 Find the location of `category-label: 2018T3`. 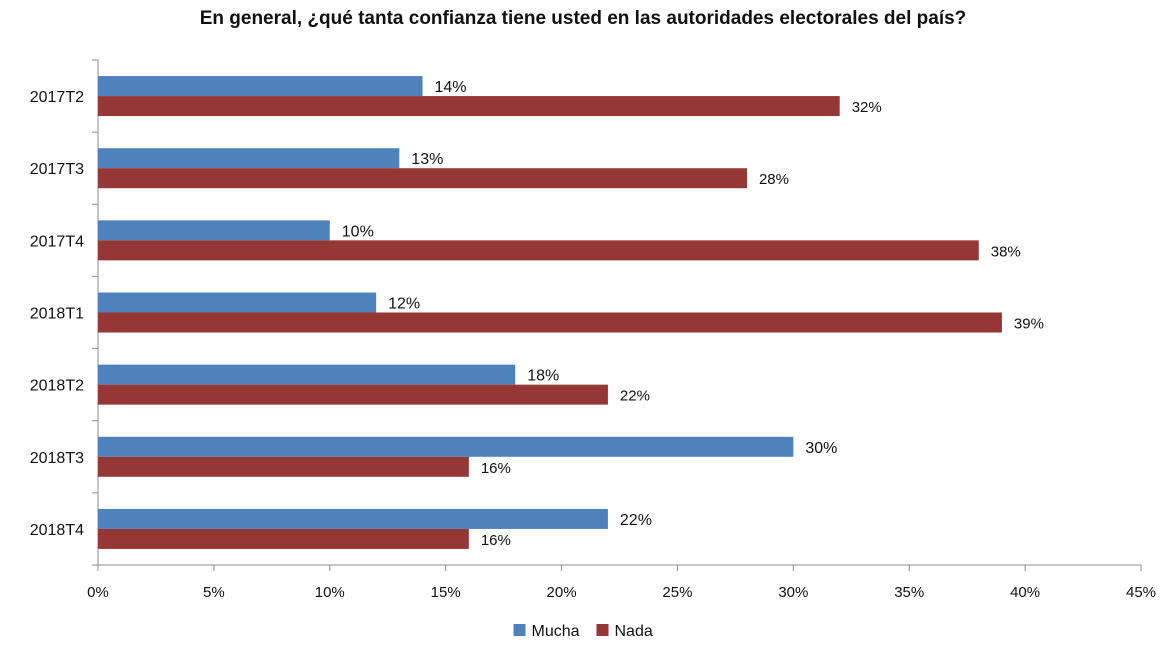

category-label: 2018T3 is located at coordinates (57, 458).